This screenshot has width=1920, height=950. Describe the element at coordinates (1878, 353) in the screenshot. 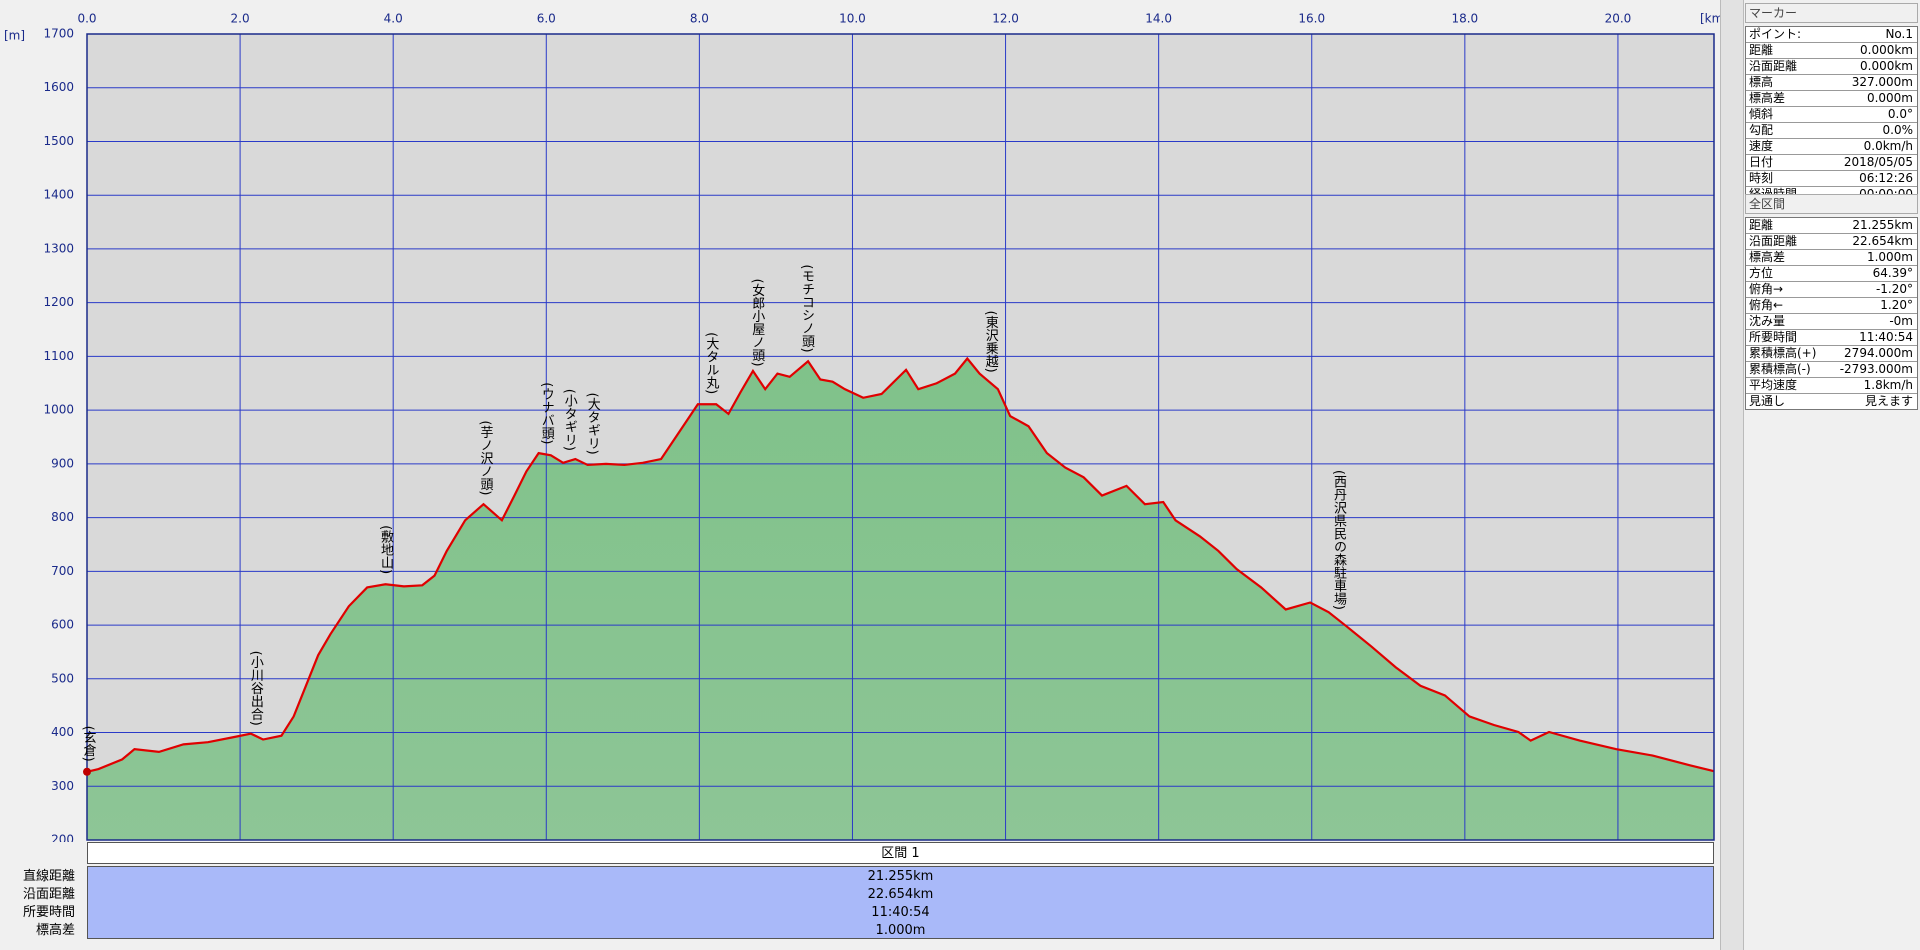

I see `row-value: 2794.000m` at that location.